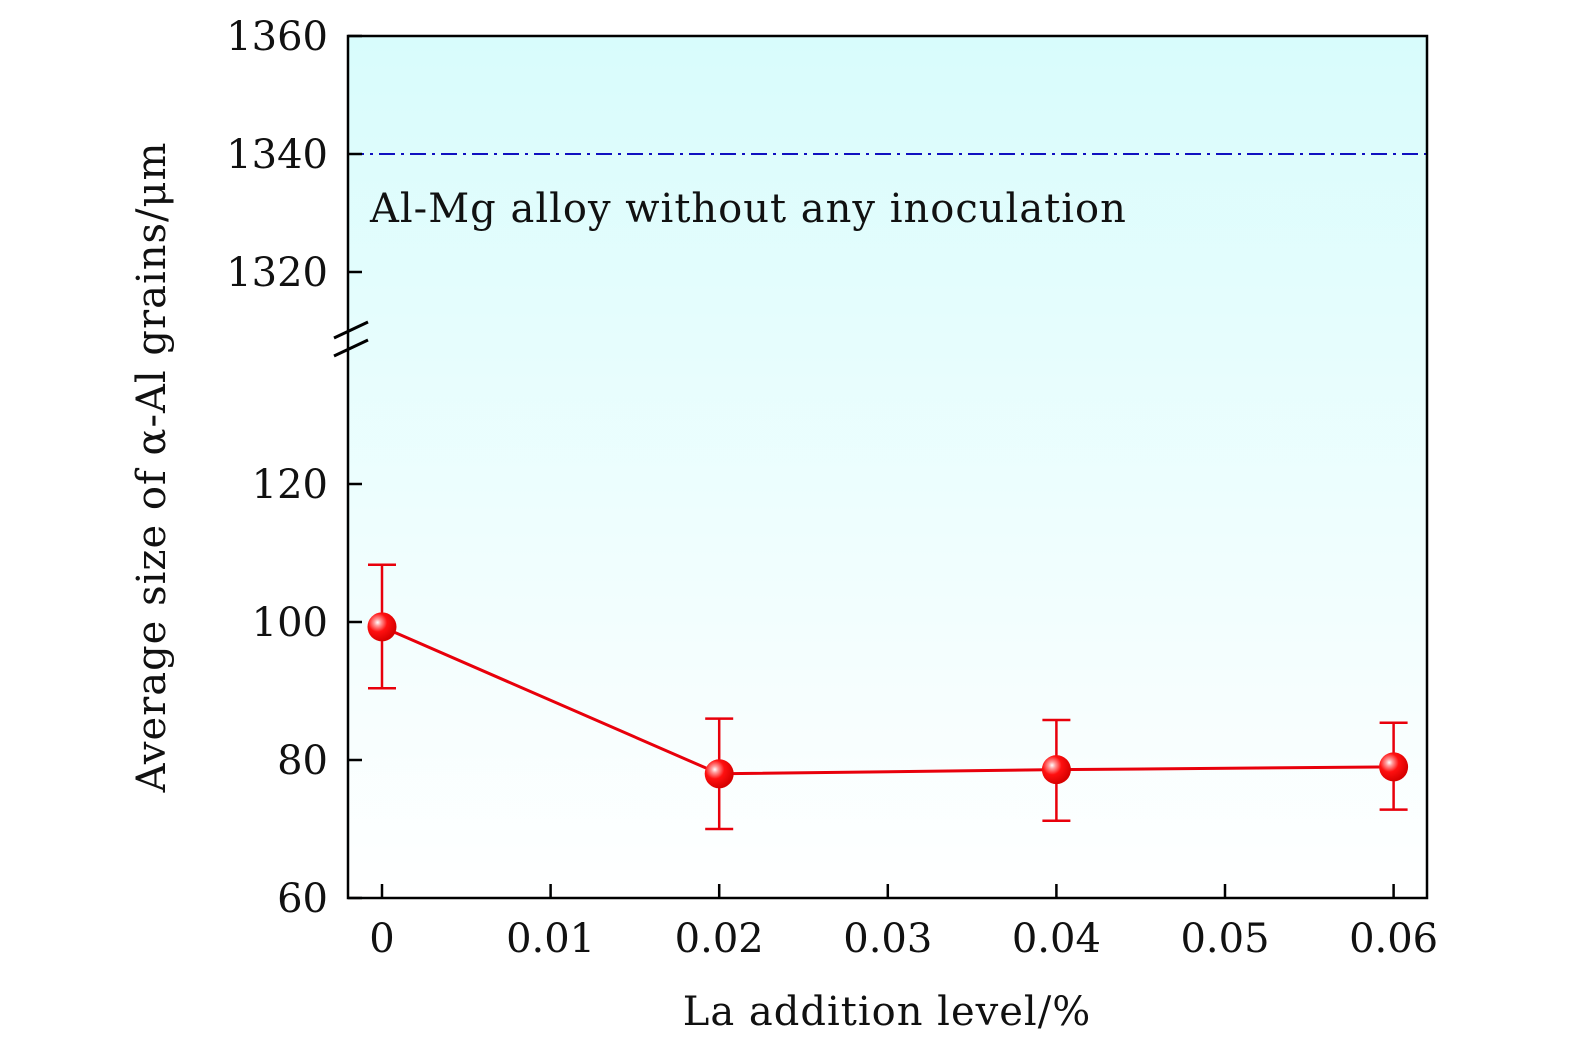  Describe the element at coordinates (152, 468) in the screenshot. I see `y-axis-label: Average size of α-Al grains/μm` at that location.